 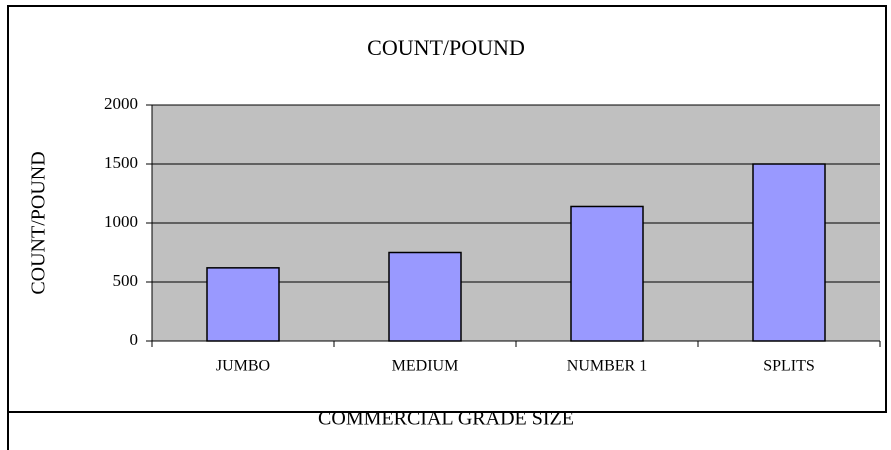 I want to click on y-tick-label: 1500, so click(x=121, y=162).